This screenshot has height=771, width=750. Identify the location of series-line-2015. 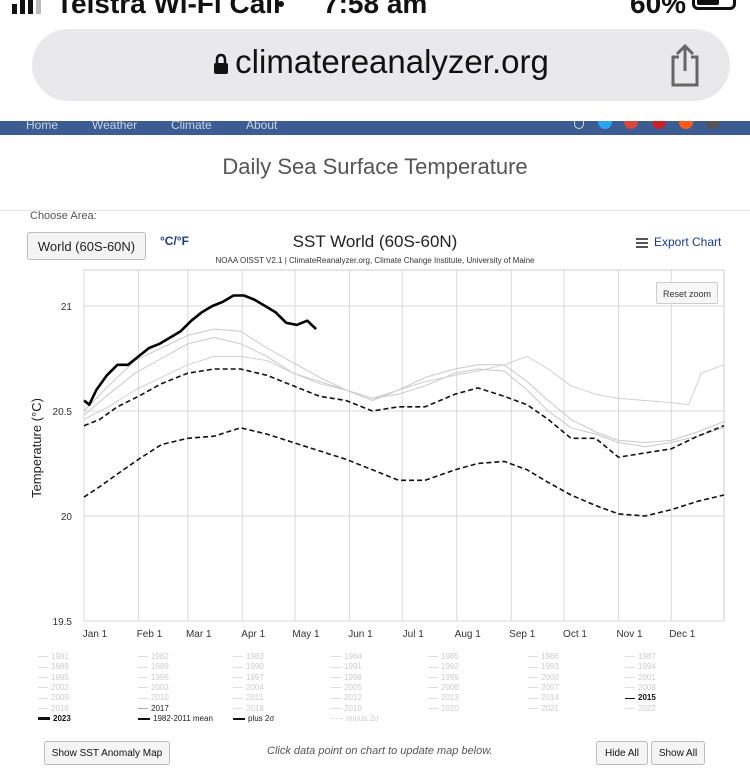
(404, 387).